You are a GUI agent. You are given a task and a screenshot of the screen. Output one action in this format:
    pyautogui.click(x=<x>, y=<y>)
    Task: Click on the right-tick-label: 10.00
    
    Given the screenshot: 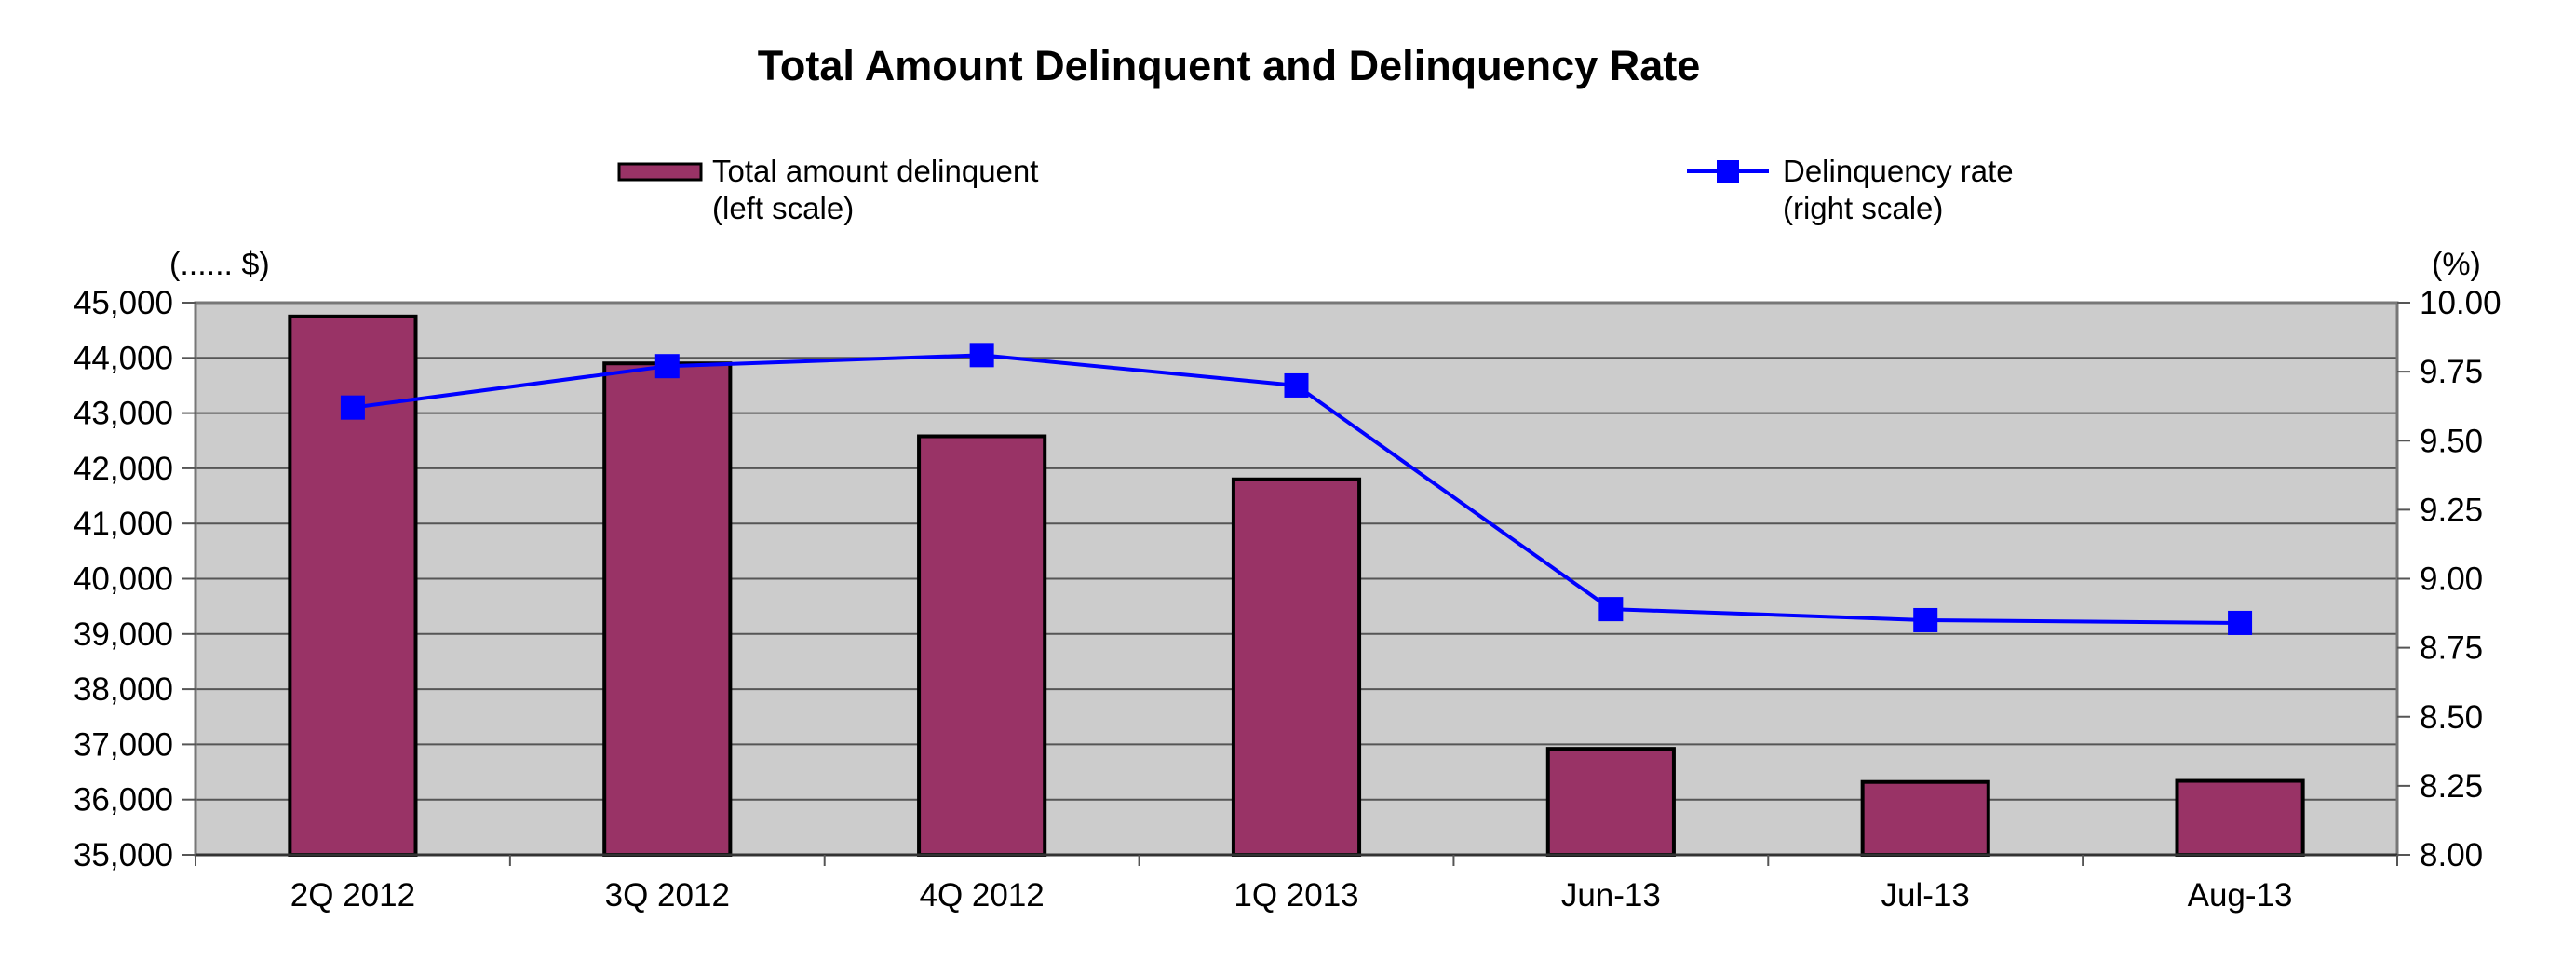 What is the action you would take?
    pyautogui.click(x=2461, y=303)
    